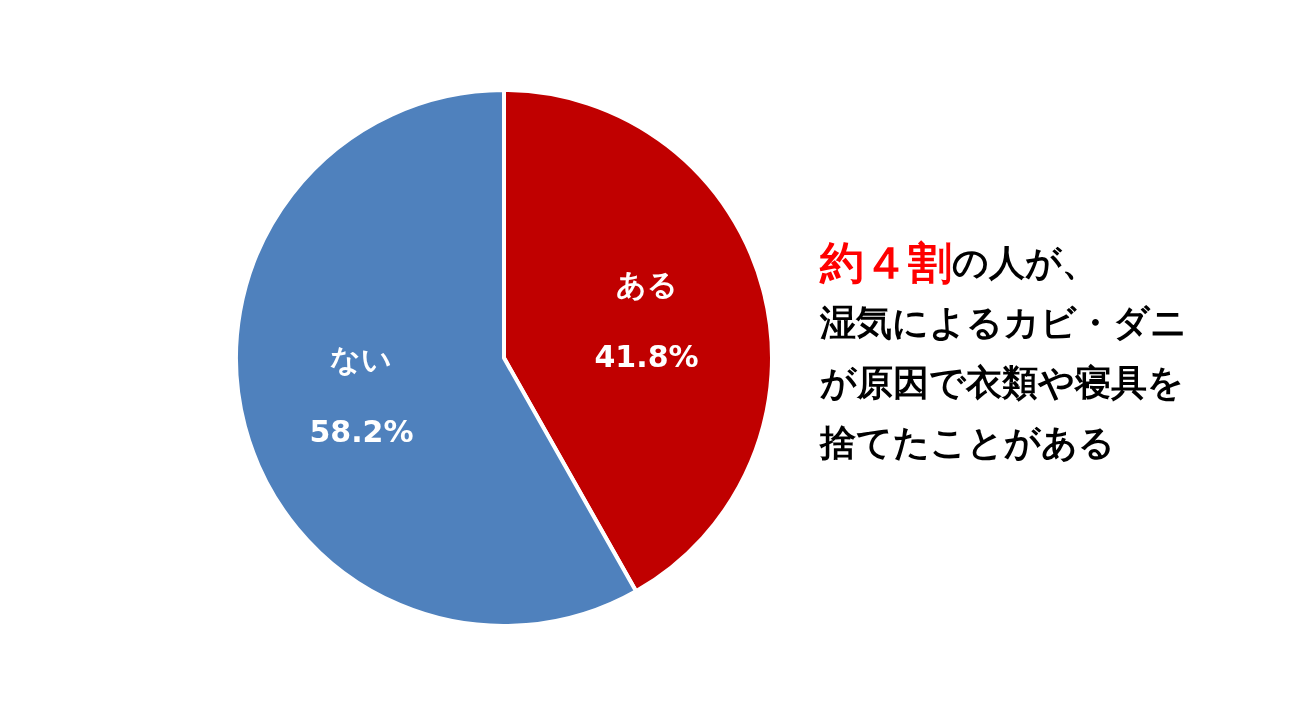 The image size is (1294, 715). Describe the element at coordinates (361, 432) in the screenshot. I see `data-label: 58.2%` at that location.